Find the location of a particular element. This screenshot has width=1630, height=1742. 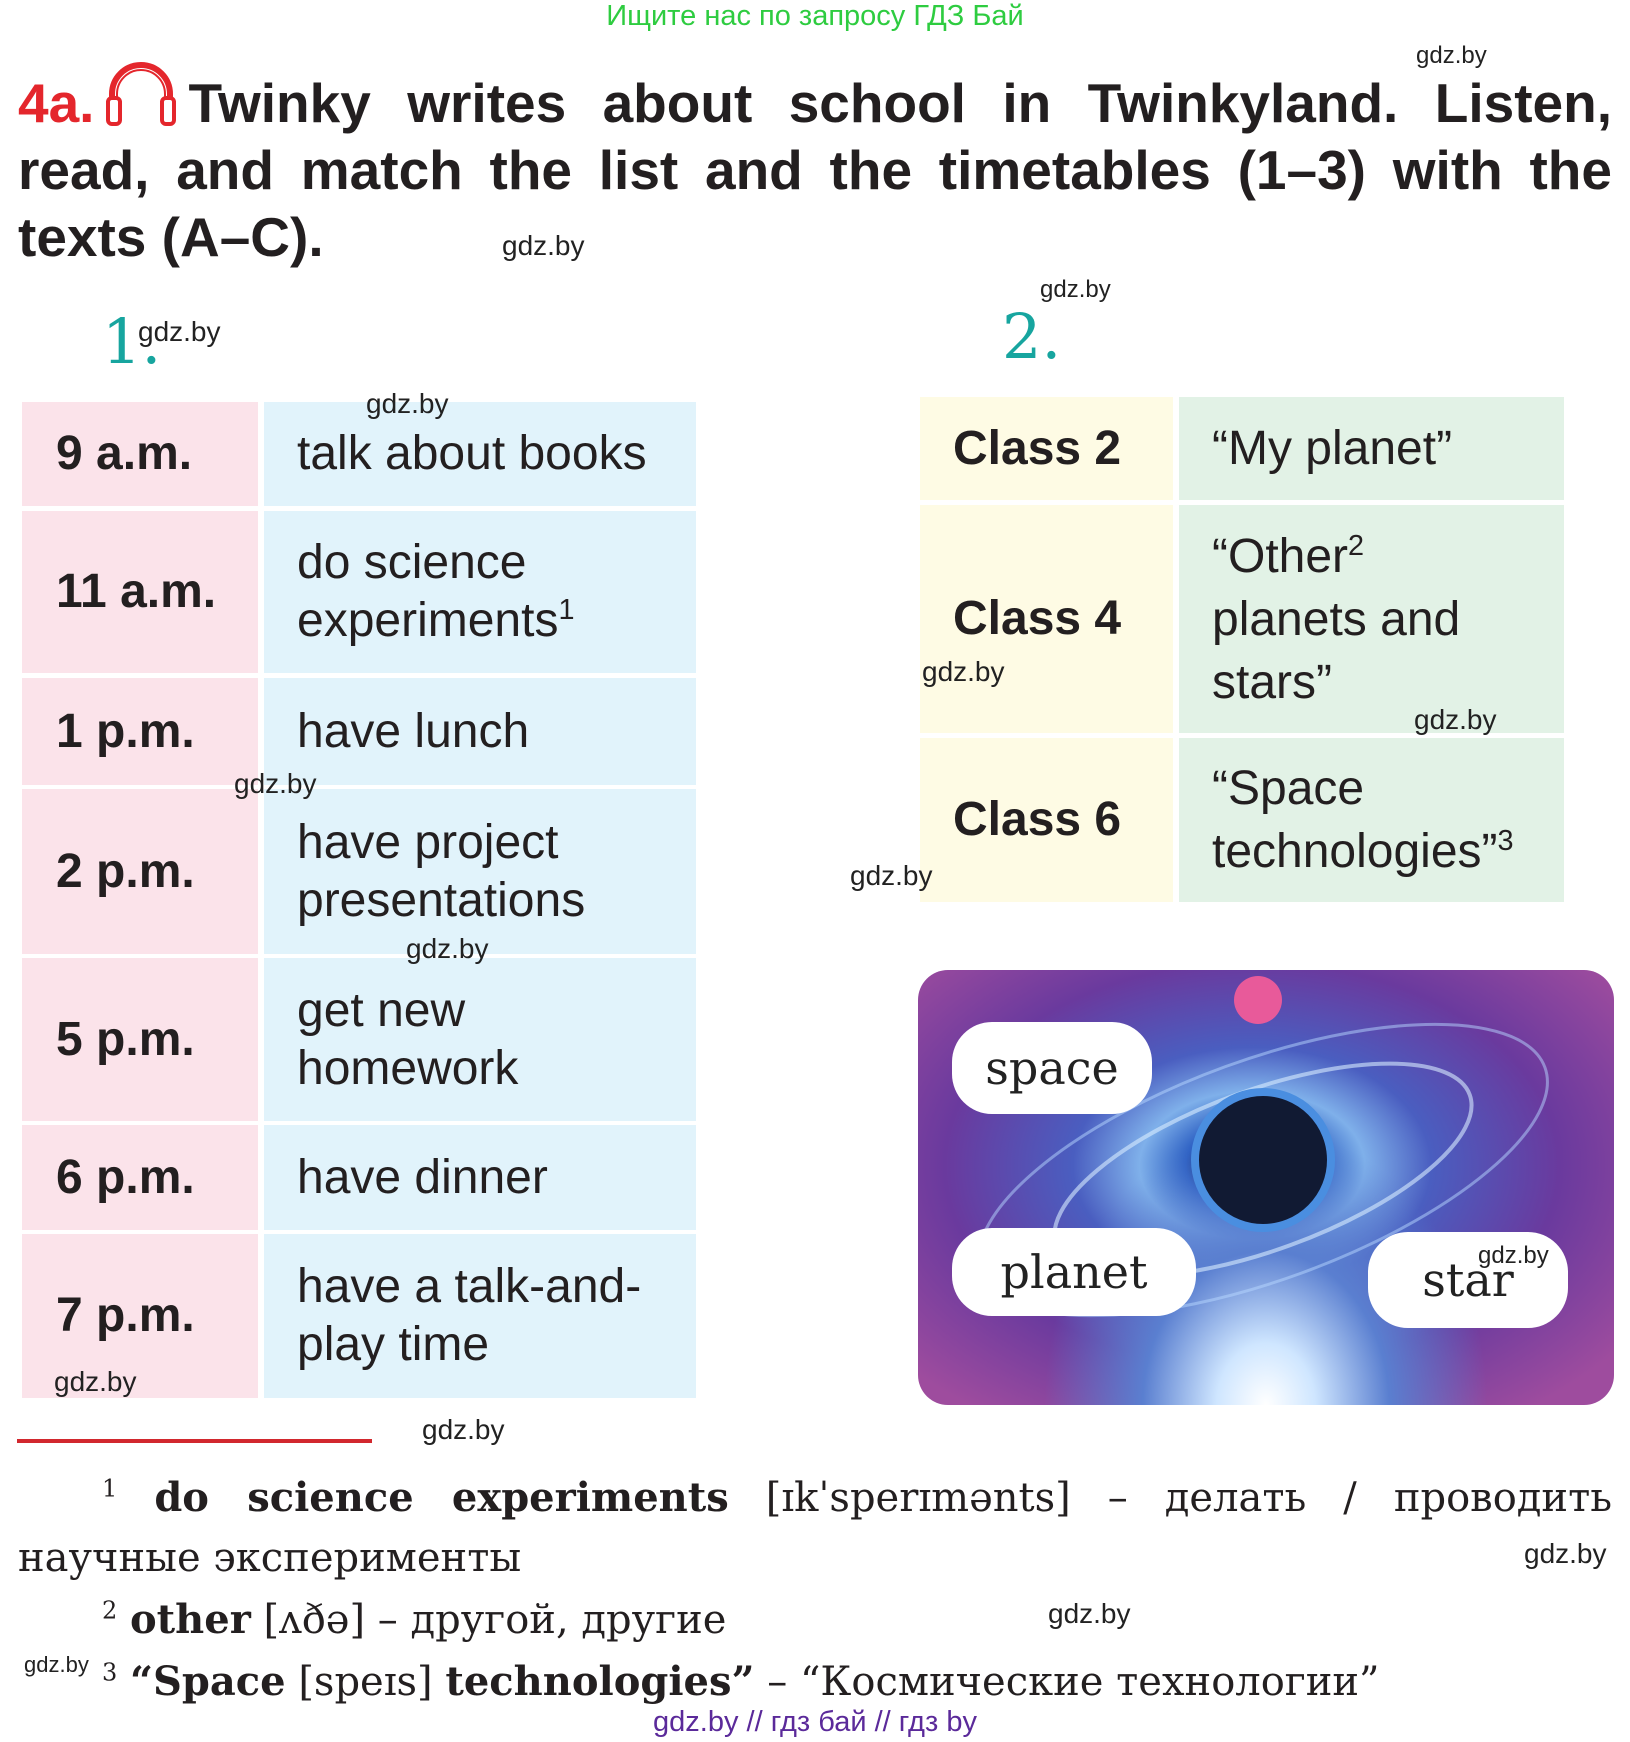

list-1-label: 1. is located at coordinates (132, 341).